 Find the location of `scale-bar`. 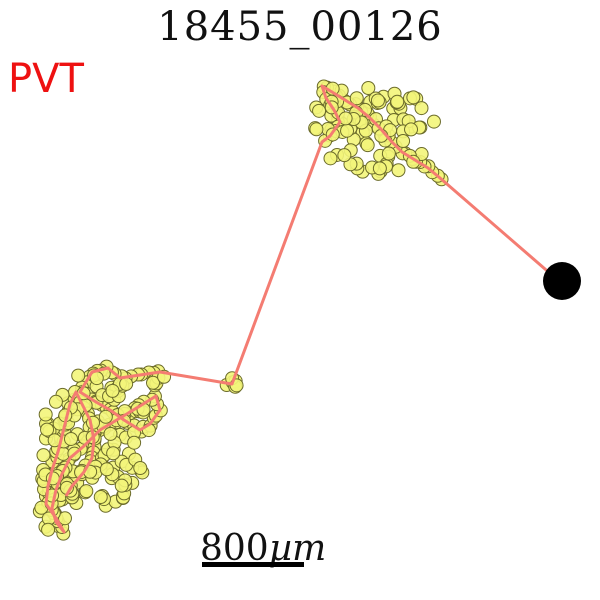

scale-bar is located at coordinates (253, 564).